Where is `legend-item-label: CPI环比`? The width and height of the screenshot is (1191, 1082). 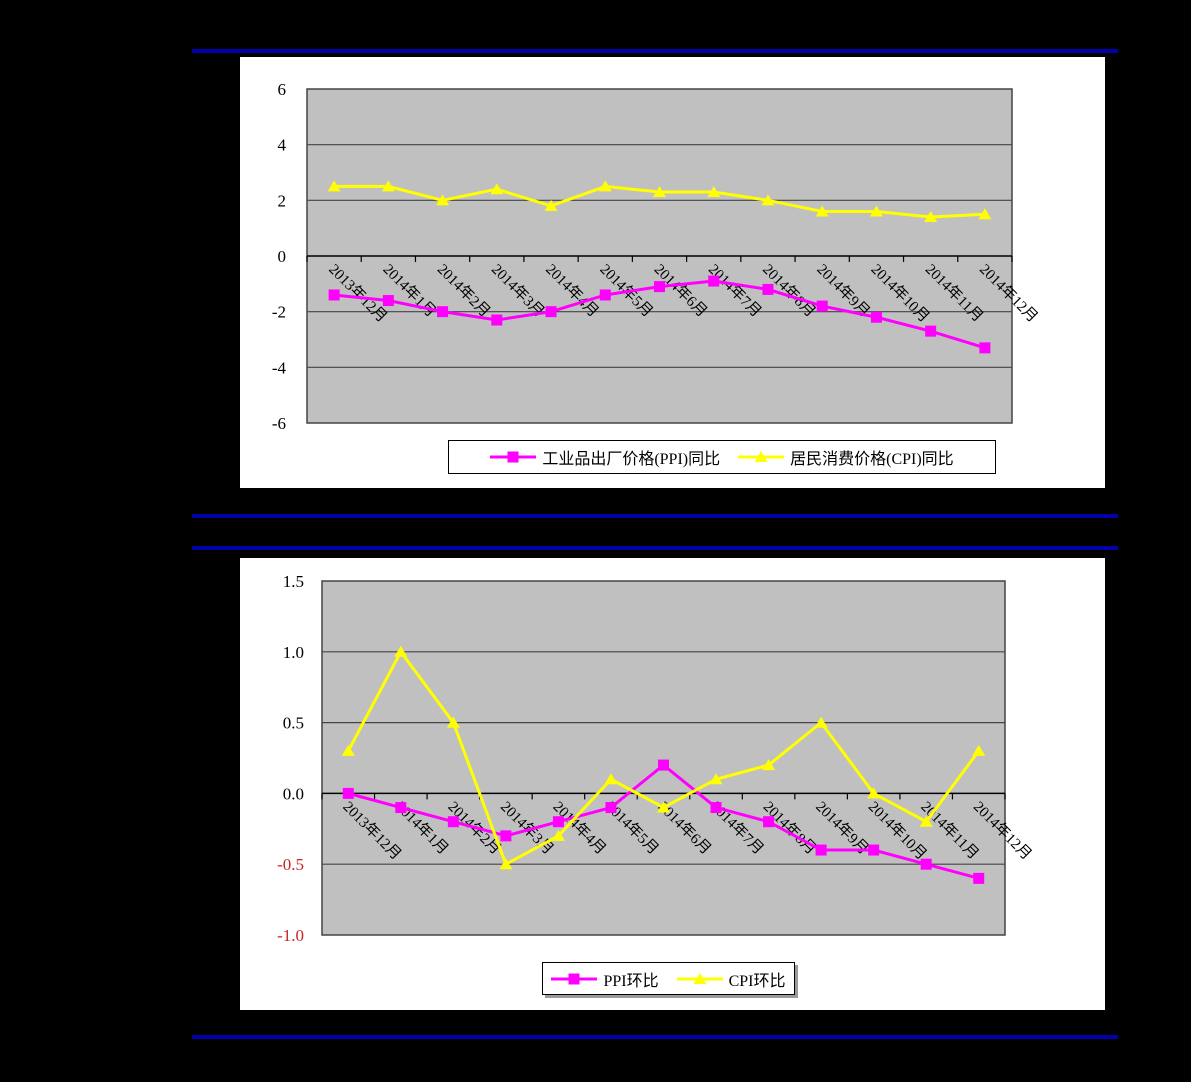
legend-item-label: CPI环比 is located at coordinates (757, 981).